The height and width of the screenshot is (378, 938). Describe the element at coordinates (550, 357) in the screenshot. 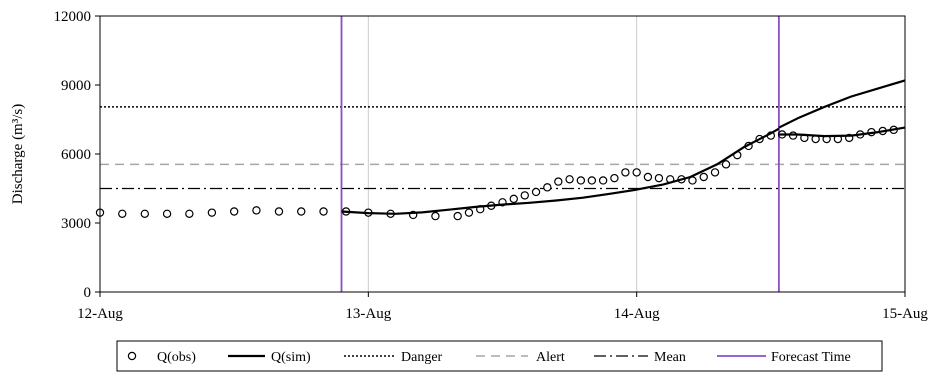

I see `legend-label: Alert` at that location.